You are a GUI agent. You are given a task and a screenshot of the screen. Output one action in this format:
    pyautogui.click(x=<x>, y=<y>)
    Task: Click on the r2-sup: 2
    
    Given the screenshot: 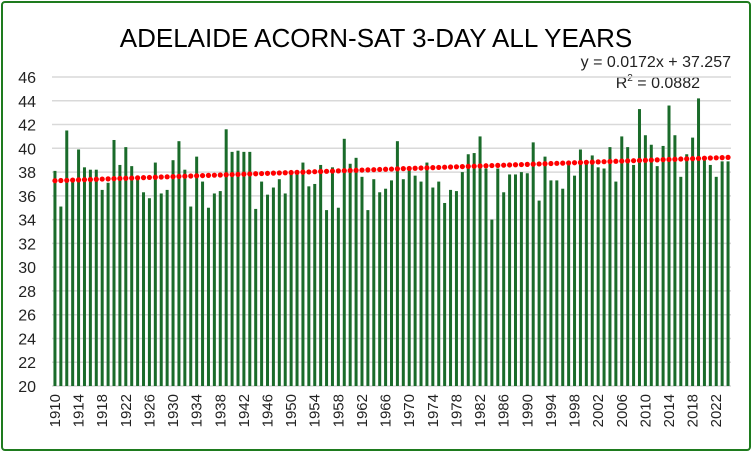 What is the action you would take?
    pyautogui.click(x=630, y=78)
    